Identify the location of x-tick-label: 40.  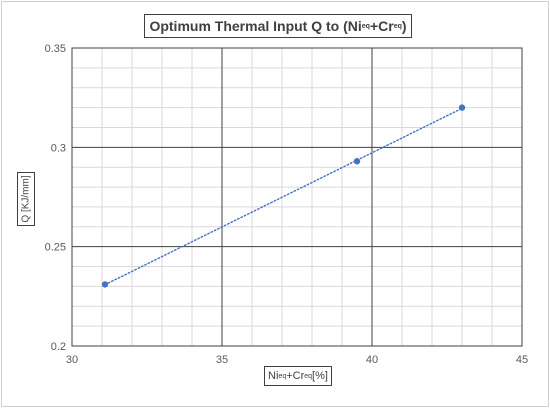
(372, 360).